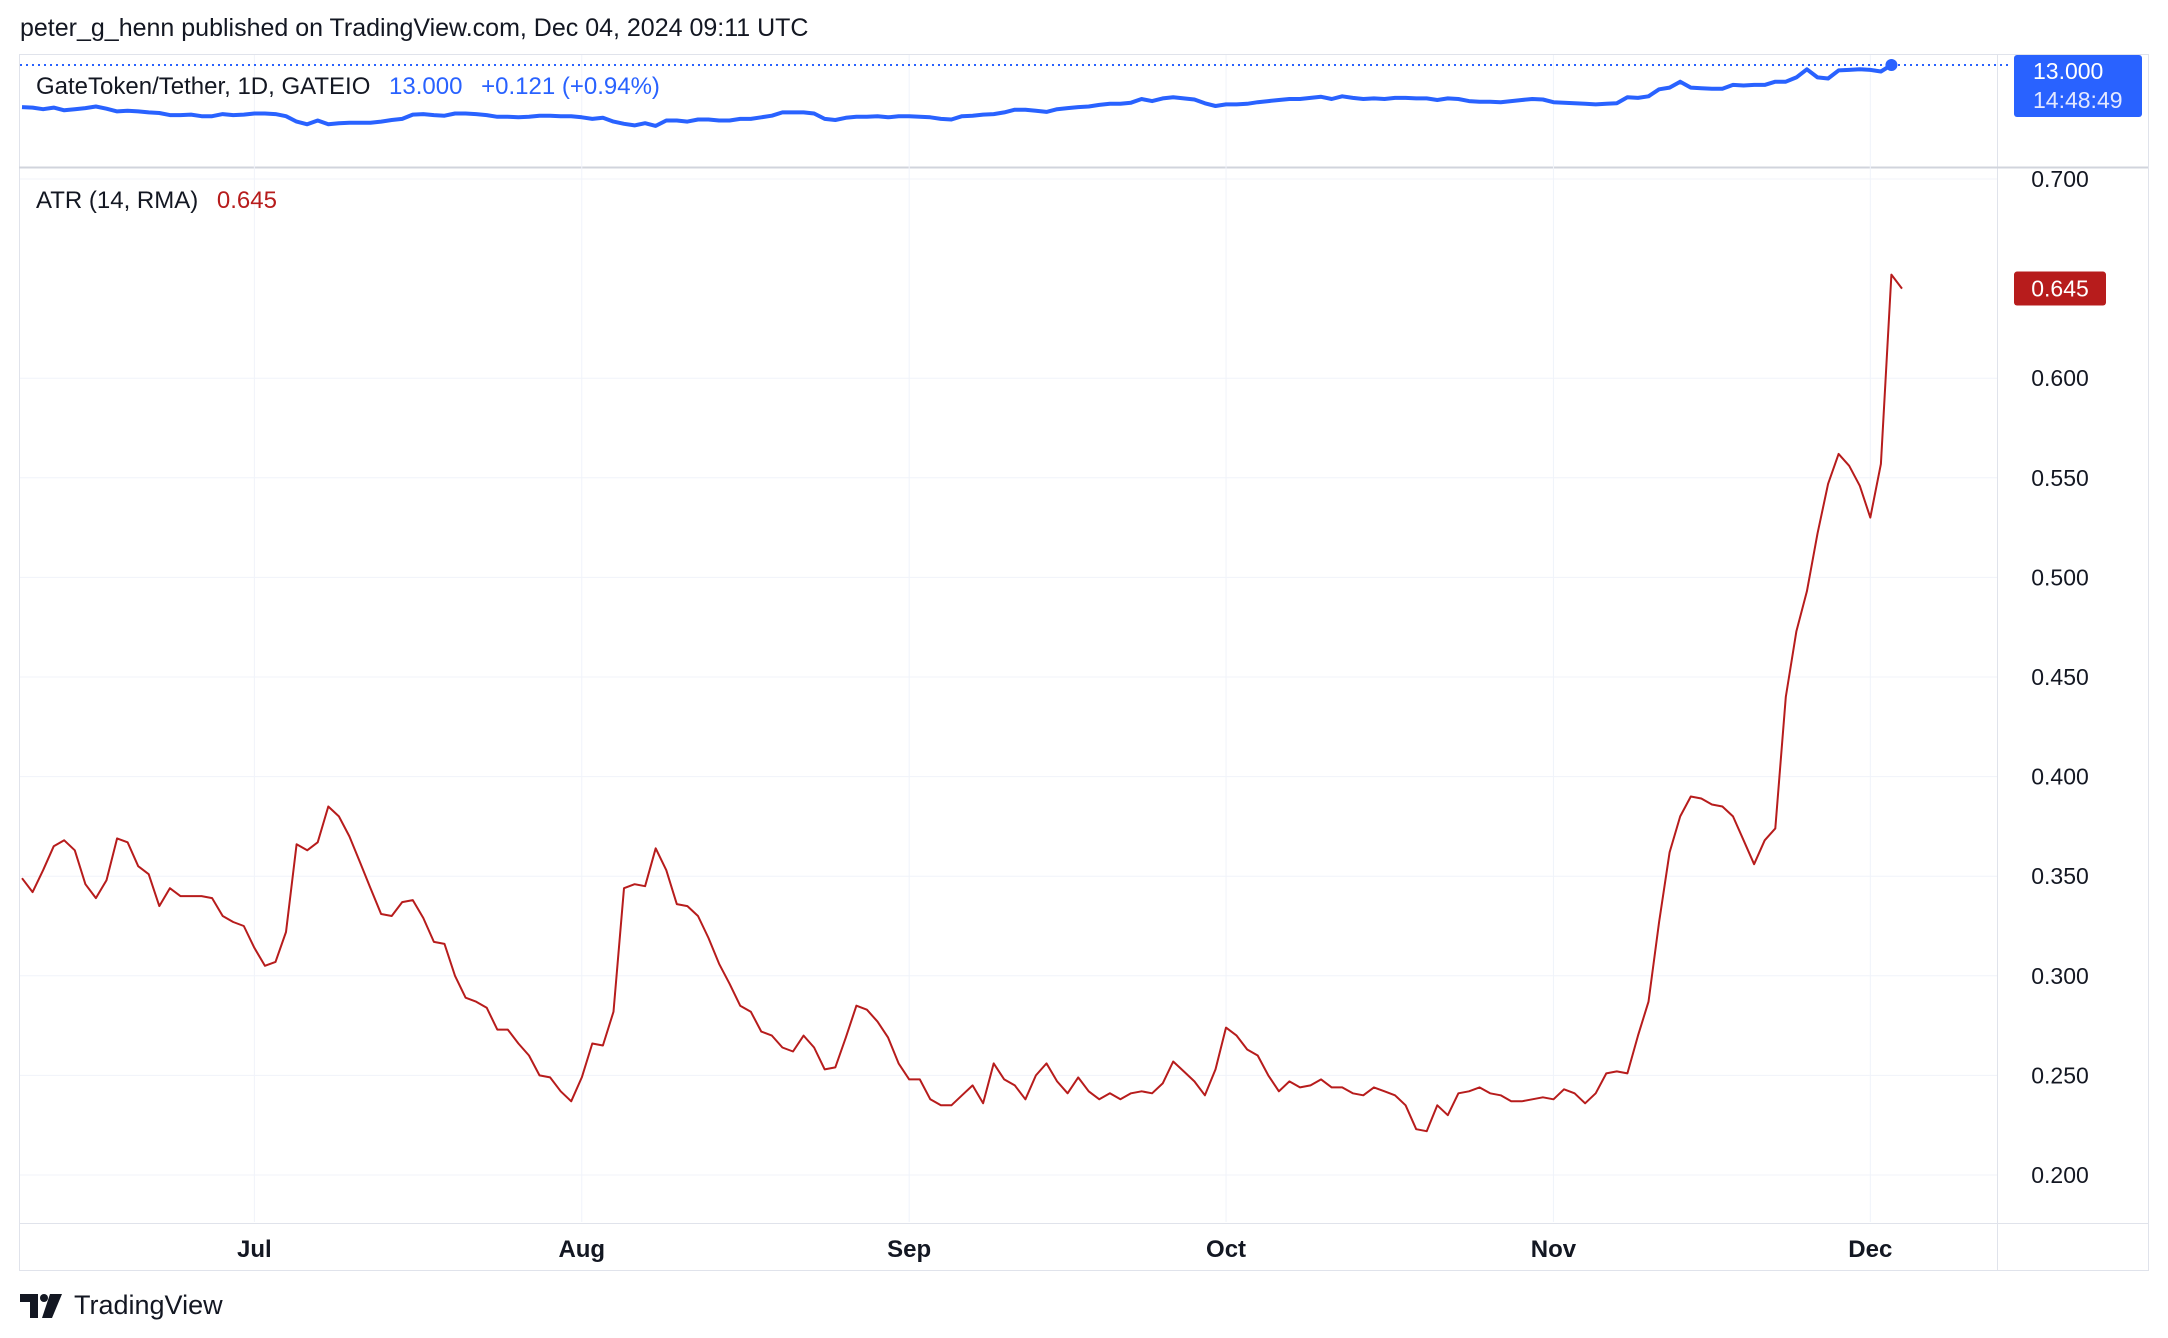  I want to click on y-tick-label: 0.350, so click(2060, 876).